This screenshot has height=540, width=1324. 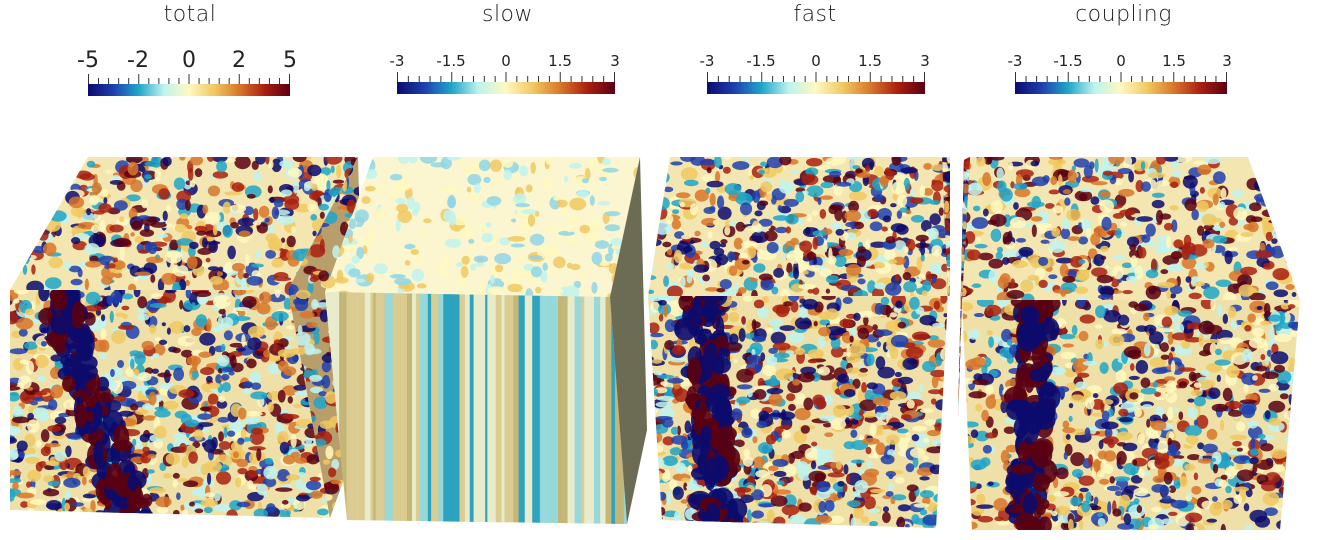 I want to click on tick-label: 2, so click(x=239, y=60).